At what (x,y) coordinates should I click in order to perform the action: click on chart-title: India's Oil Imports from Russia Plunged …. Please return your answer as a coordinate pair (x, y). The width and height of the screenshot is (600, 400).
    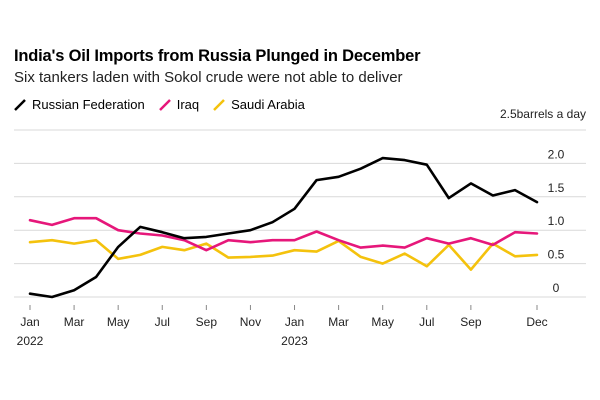
    Looking at the image, I should click on (217, 56).